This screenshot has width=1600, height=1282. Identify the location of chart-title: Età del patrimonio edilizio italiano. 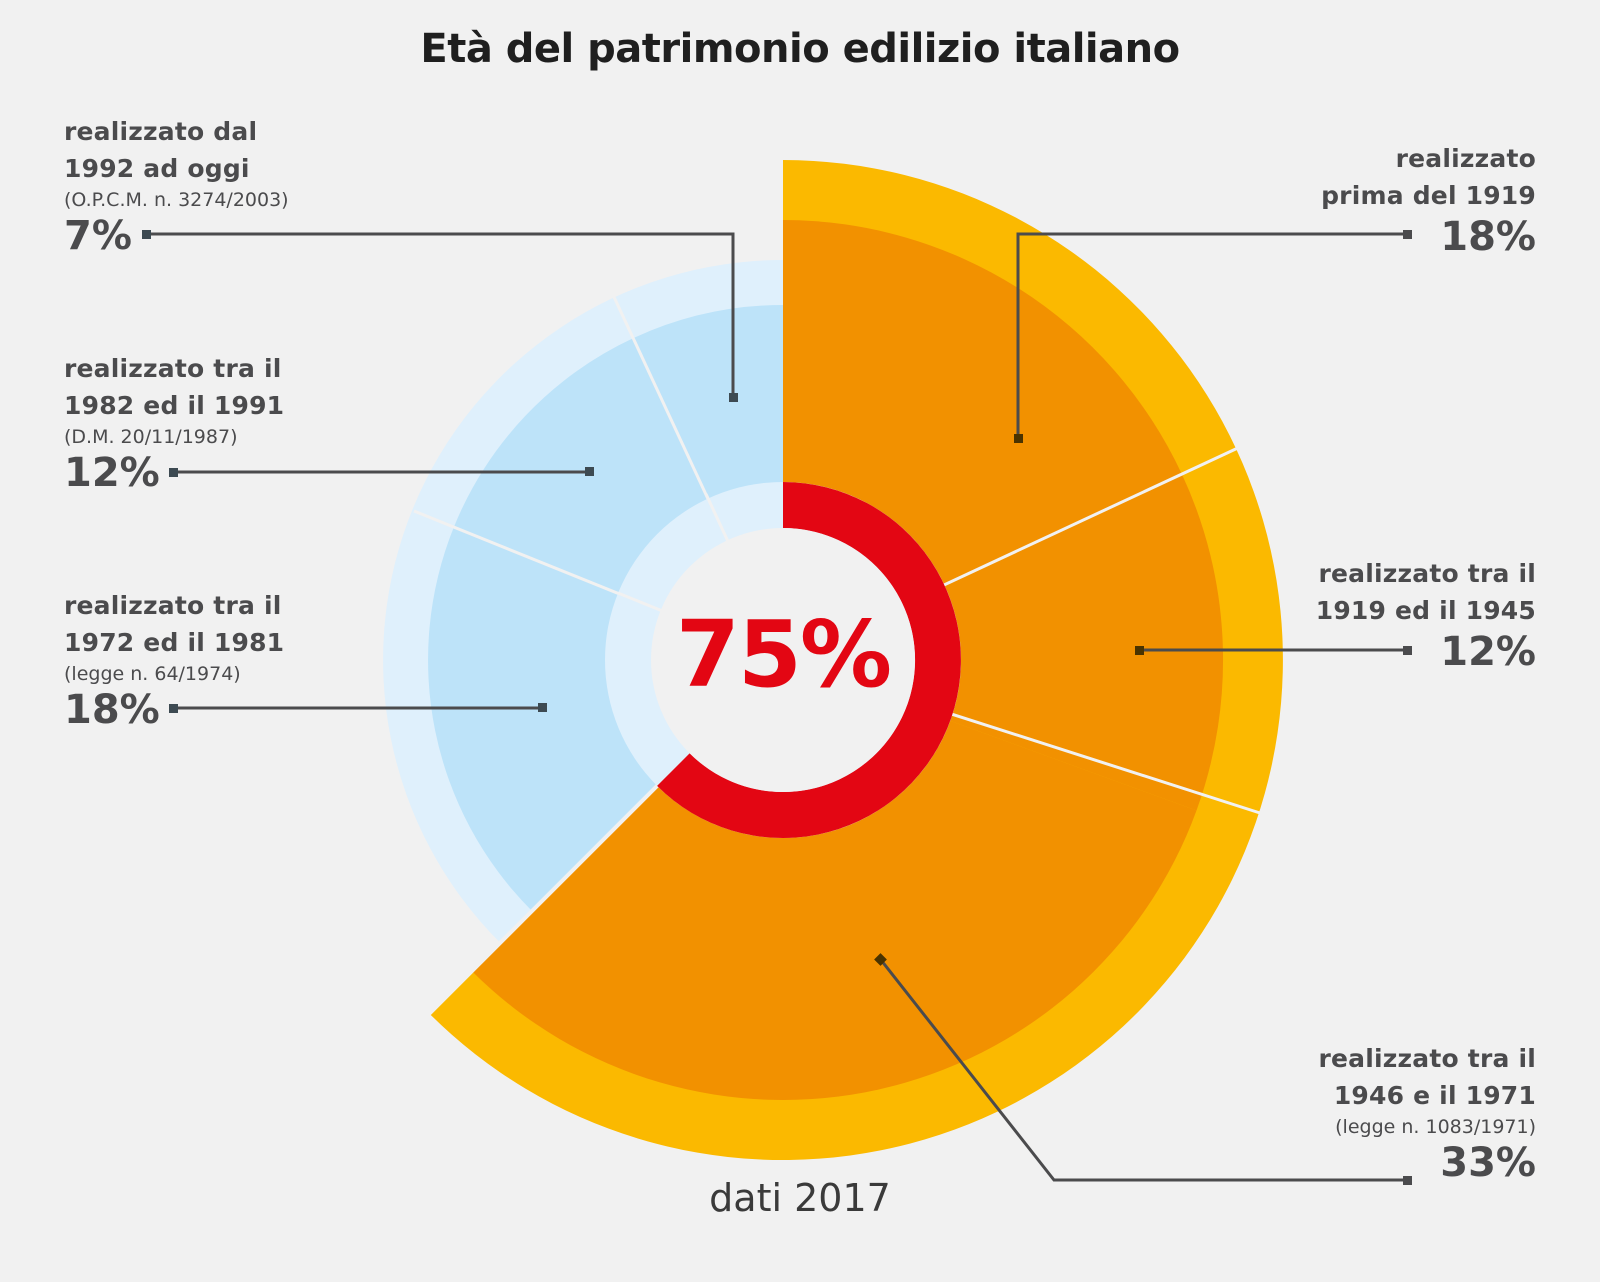
(800, 49).